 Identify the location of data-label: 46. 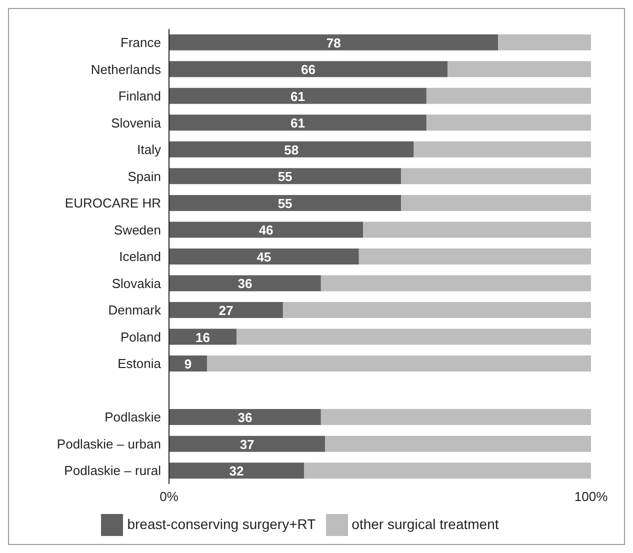
(266, 230).